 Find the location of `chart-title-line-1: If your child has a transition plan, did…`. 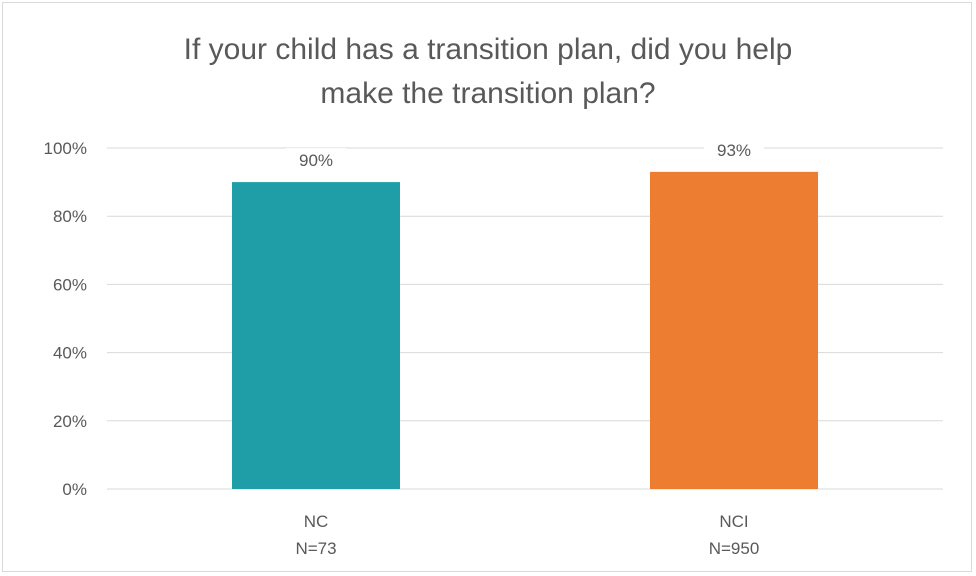

chart-title-line-1: If your child has a transition plan, did… is located at coordinates (488, 49).